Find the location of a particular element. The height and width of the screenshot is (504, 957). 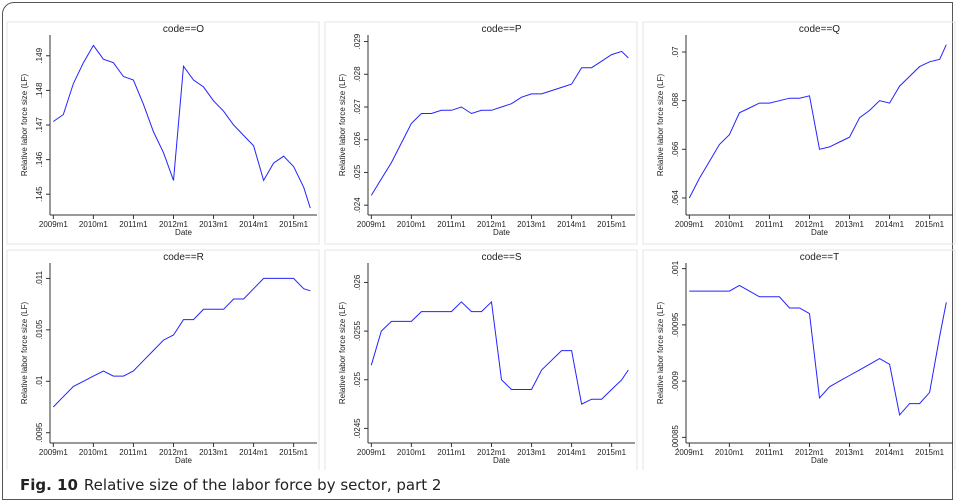

y-tick-label: .029 is located at coordinates (357, 41).